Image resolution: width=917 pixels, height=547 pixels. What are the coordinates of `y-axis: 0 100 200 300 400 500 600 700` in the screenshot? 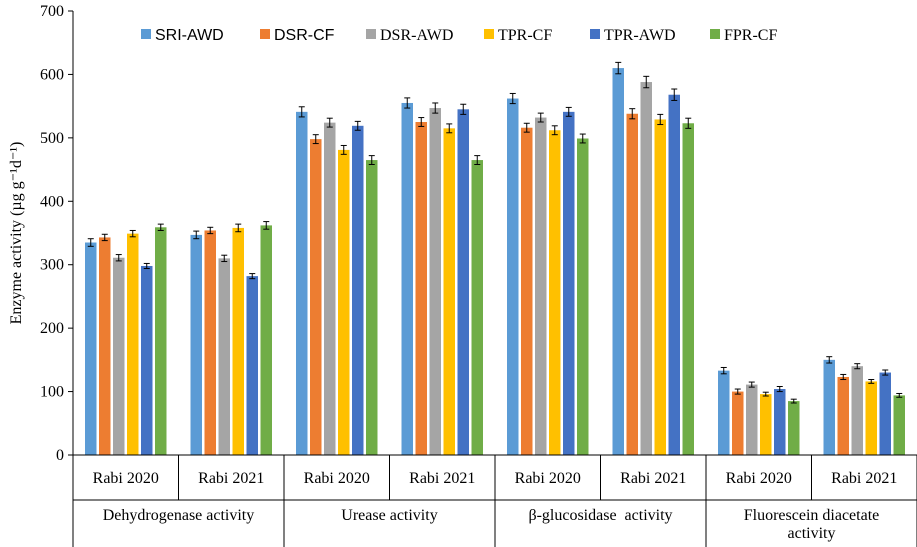 It's located at (57, 233).